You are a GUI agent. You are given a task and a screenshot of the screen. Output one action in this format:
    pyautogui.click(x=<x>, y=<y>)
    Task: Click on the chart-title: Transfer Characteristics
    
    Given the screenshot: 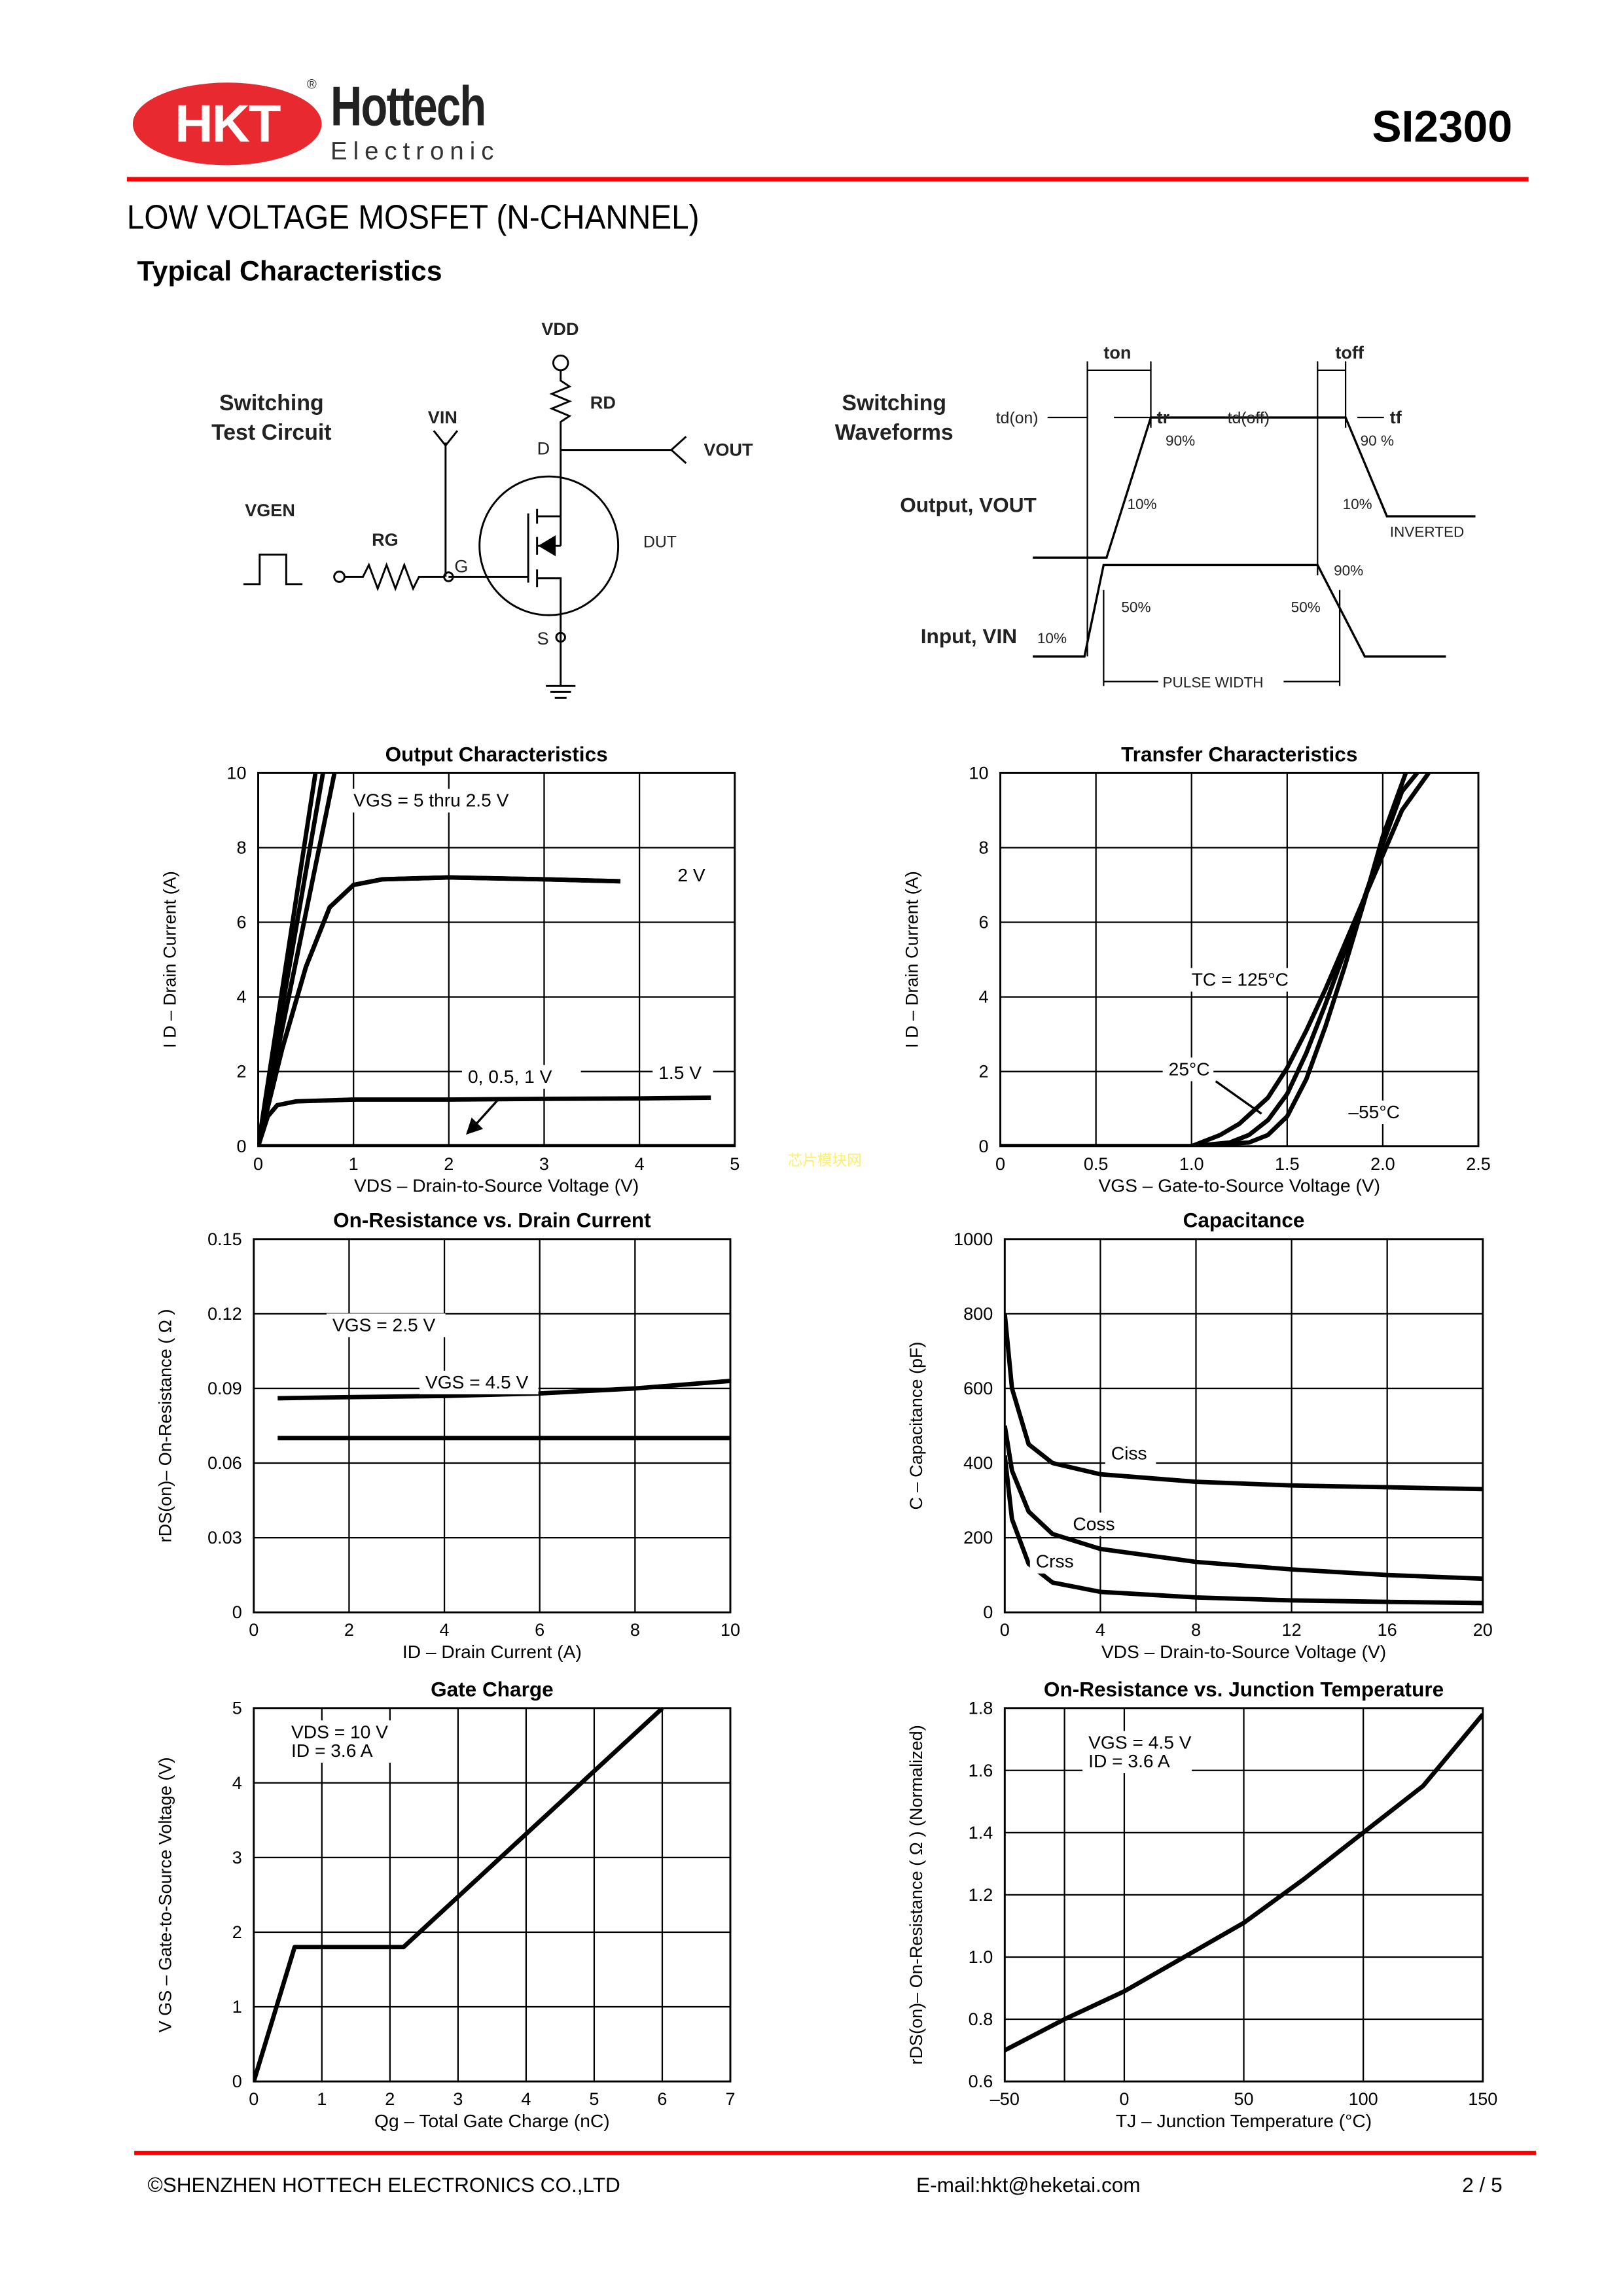 What is the action you would take?
    pyautogui.click(x=1239, y=754)
    